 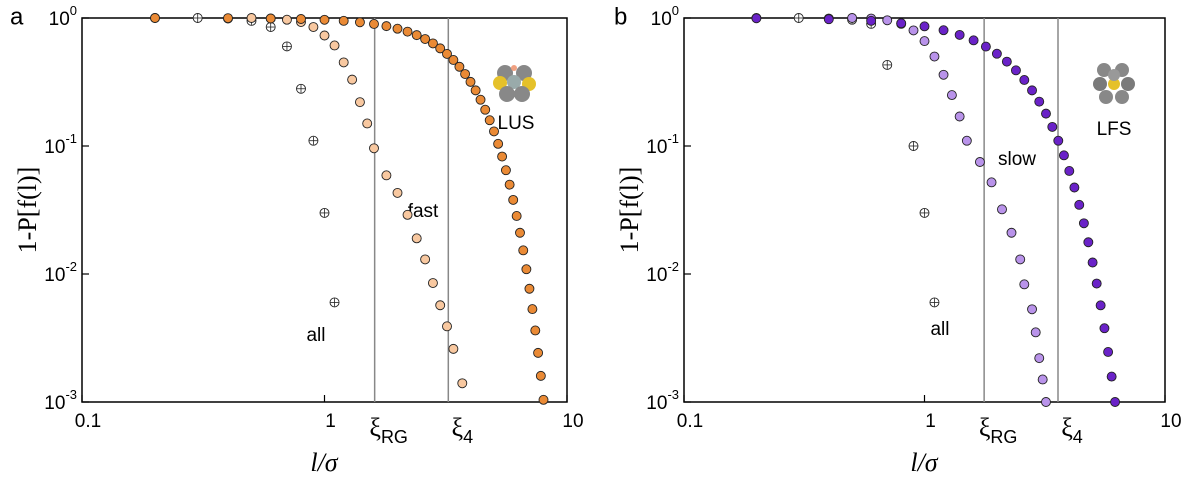 I want to click on y-axis-title: 1-P[f(l)], so click(x=629, y=210).